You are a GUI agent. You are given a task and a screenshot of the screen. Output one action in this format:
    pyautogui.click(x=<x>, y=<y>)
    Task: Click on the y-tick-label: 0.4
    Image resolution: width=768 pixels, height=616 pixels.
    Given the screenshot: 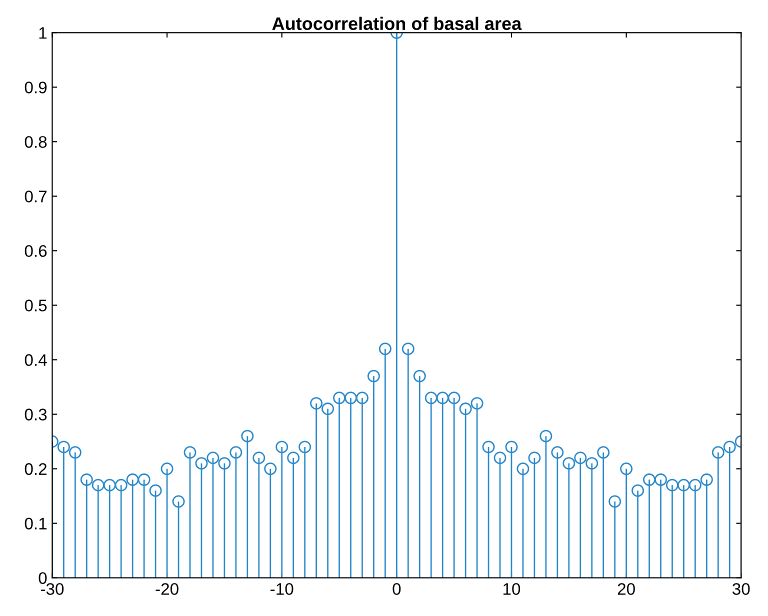 What is the action you would take?
    pyautogui.click(x=35, y=360)
    